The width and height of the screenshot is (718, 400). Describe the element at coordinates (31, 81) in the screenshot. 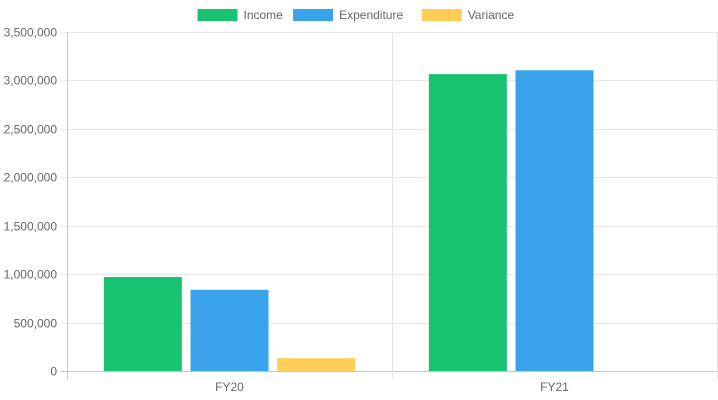

I see `y-tick-label: 3,000,000` at that location.